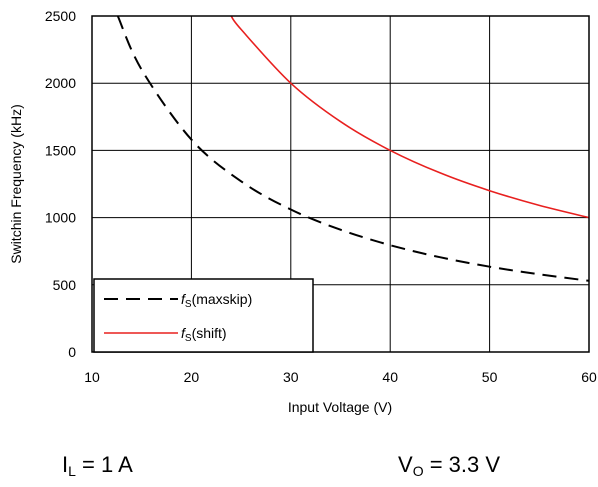 The height and width of the screenshot is (487, 598). Describe the element at coordinates (216, 300) in the screenshot. I see `legend-label-maxskip: fS(maxskip)` at that location.